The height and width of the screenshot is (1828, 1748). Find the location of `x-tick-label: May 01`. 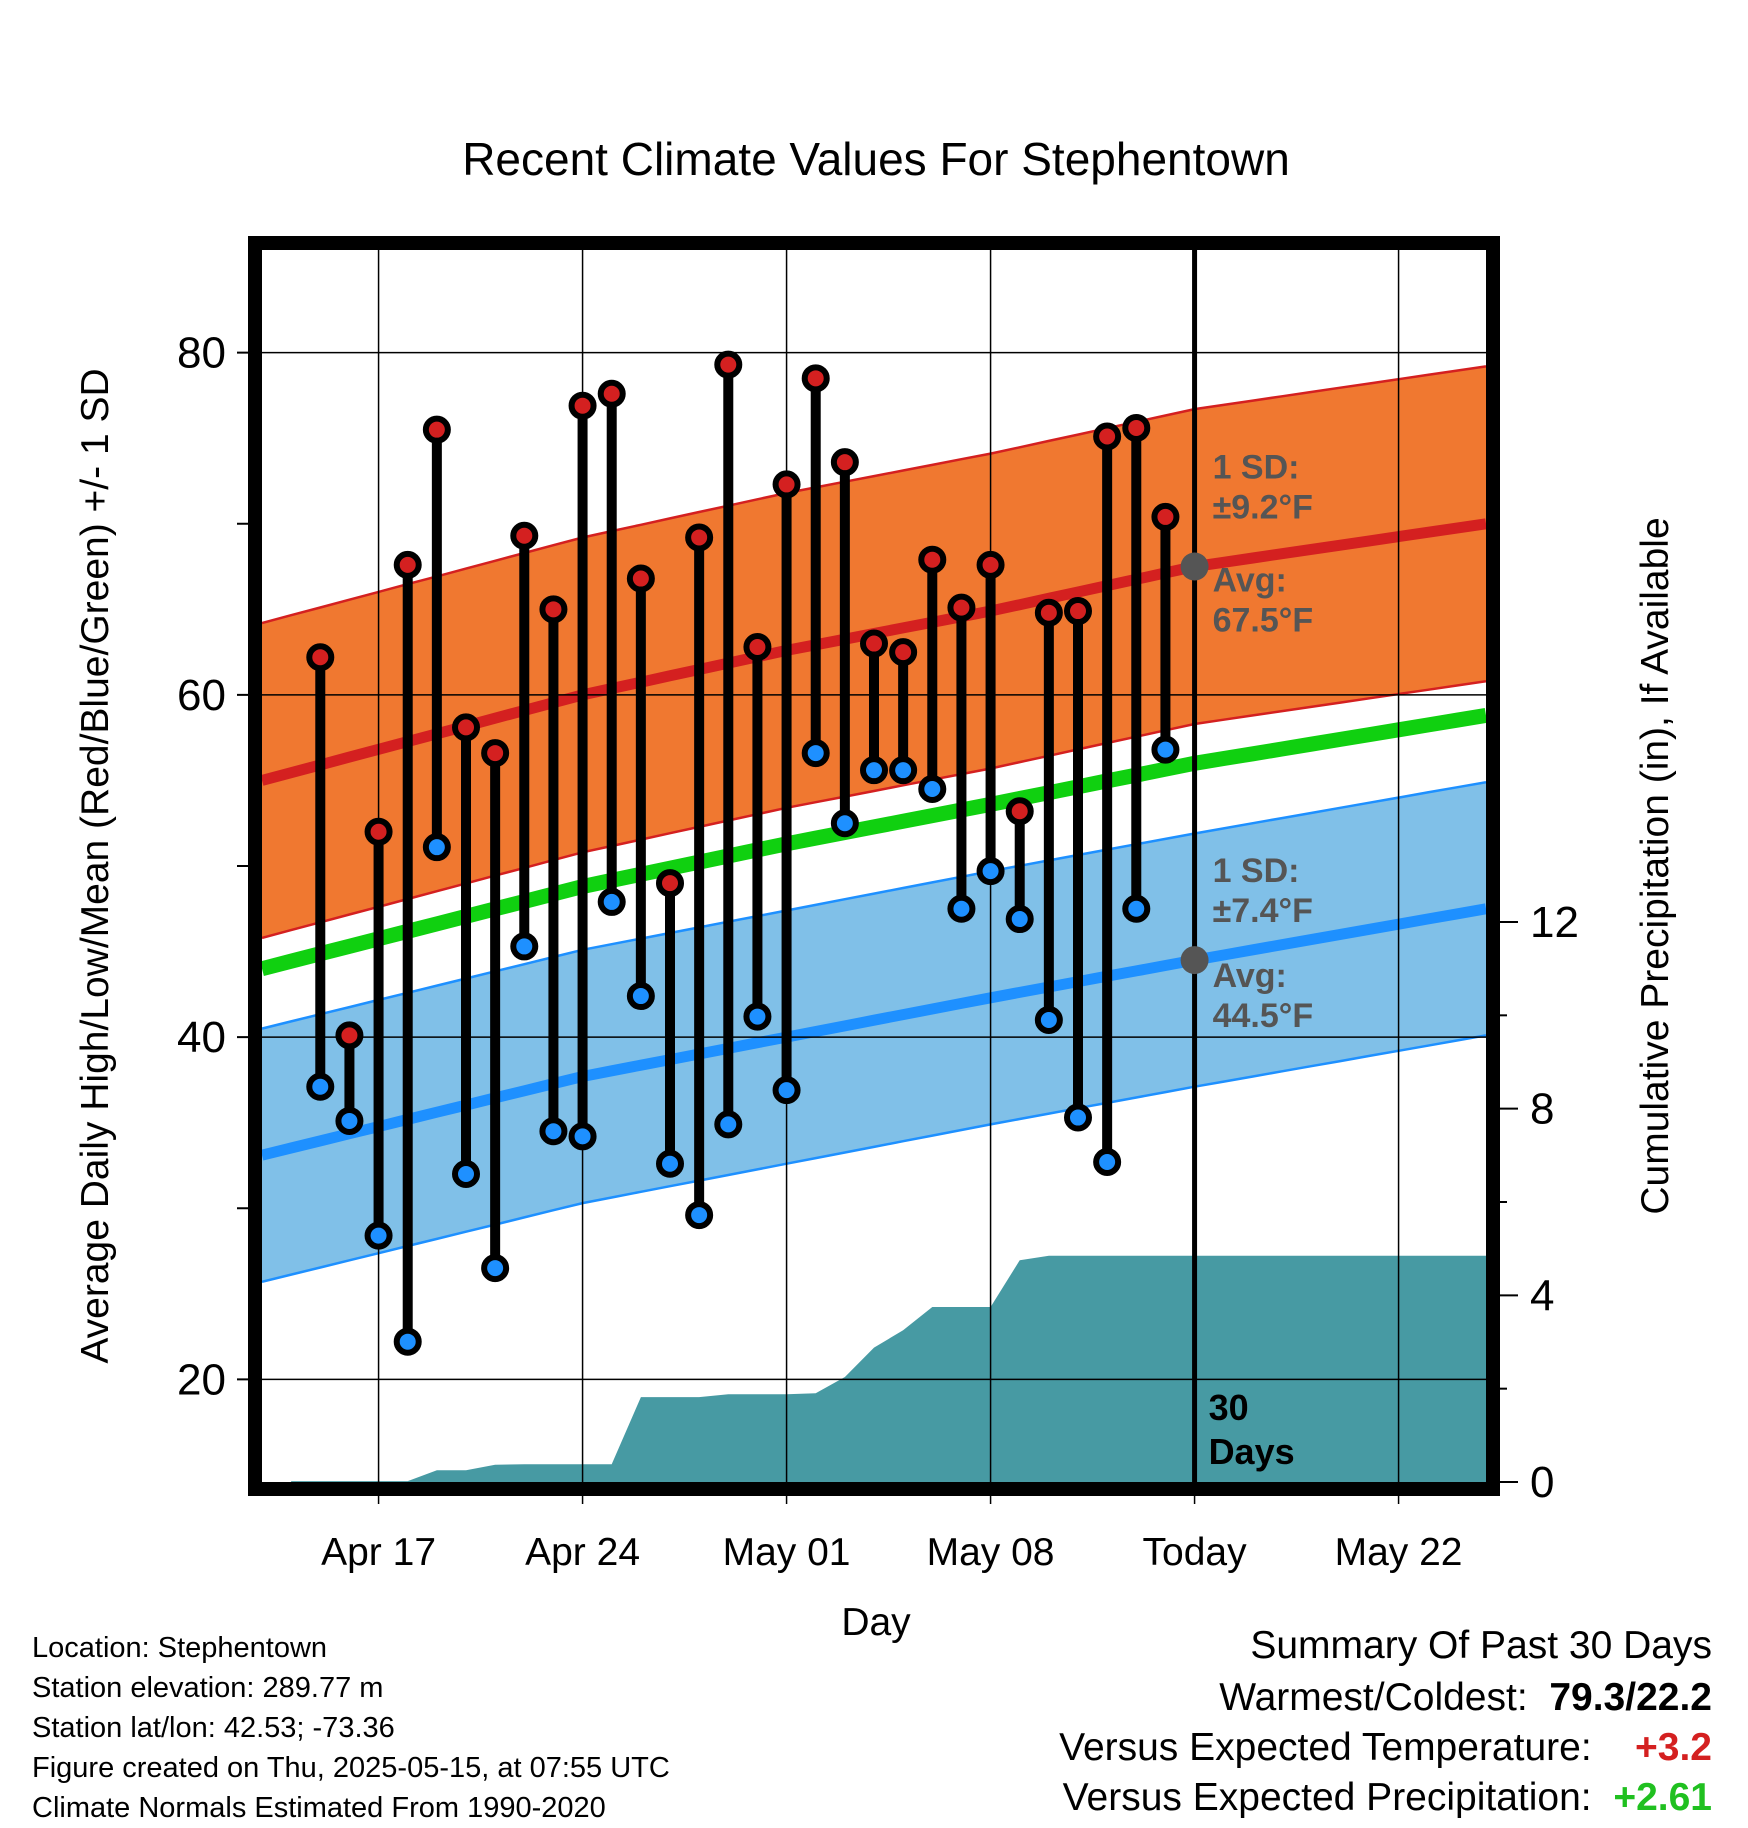

x-tick-label: May 01 is located at coordinates (787, 1552).